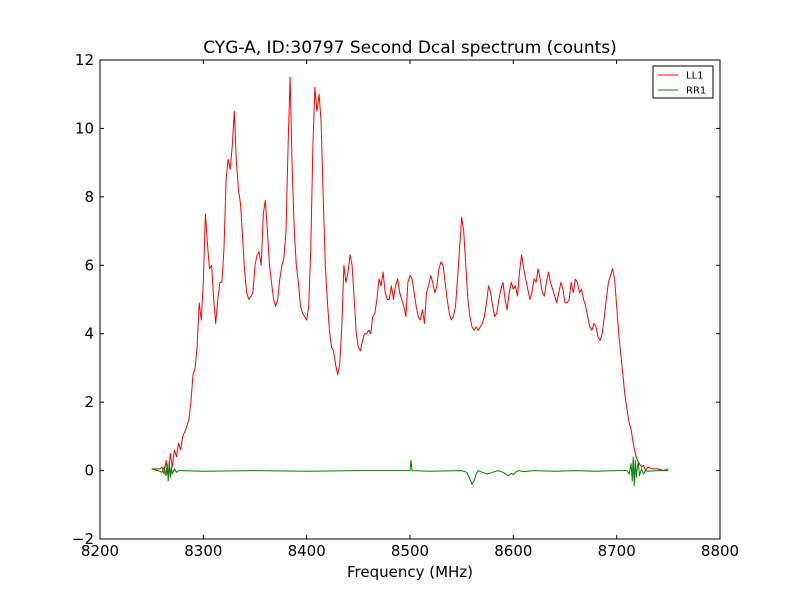 This screenshot has width=800, height=600. Describe the element at coordinates (84, 128) in the screenshot. I see `y-tick-label: 10` at that location.